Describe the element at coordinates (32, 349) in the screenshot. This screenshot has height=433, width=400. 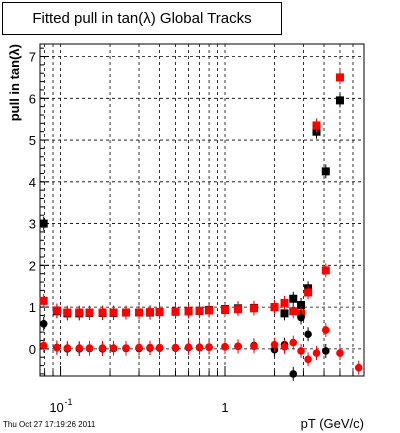
I see `y-tick-label: 0` at that location.